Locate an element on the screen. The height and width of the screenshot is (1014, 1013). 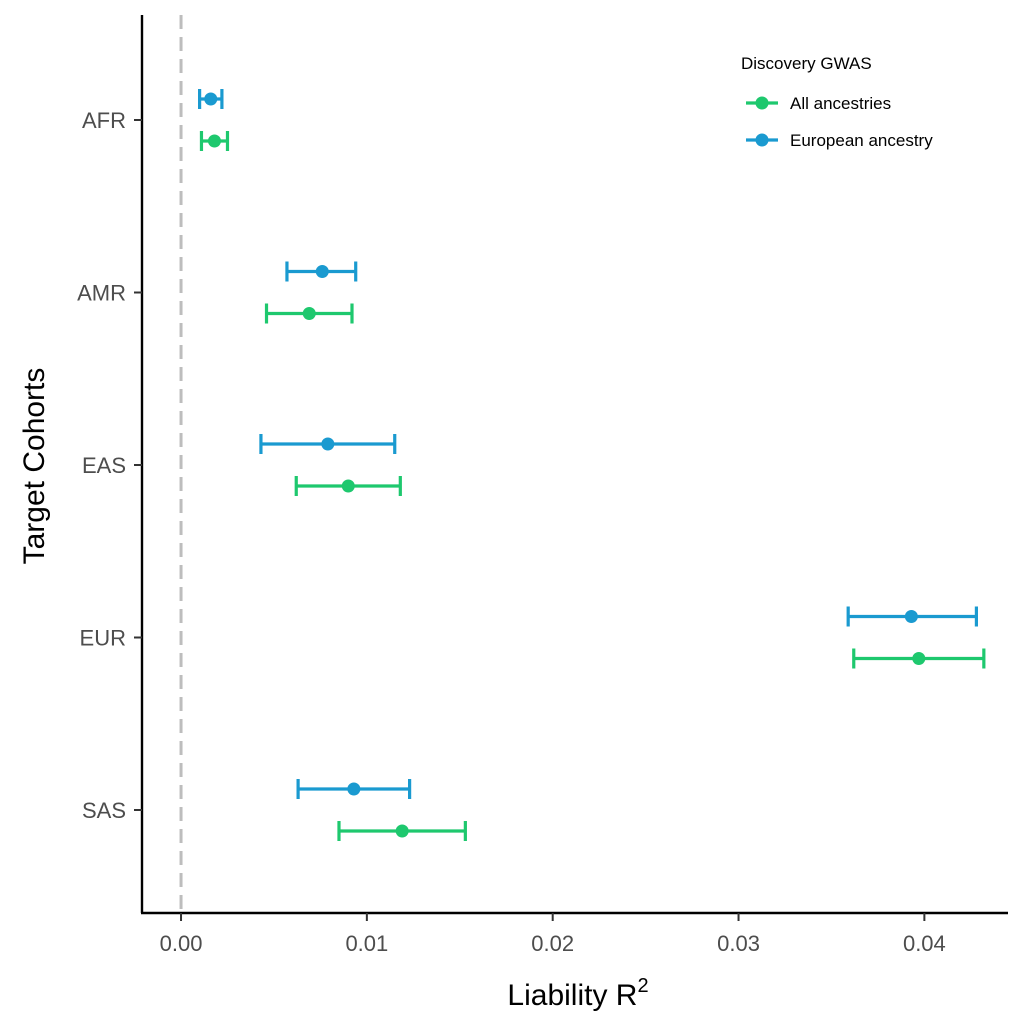
y-tick-label: EAS is located at coordinates (104, 465).